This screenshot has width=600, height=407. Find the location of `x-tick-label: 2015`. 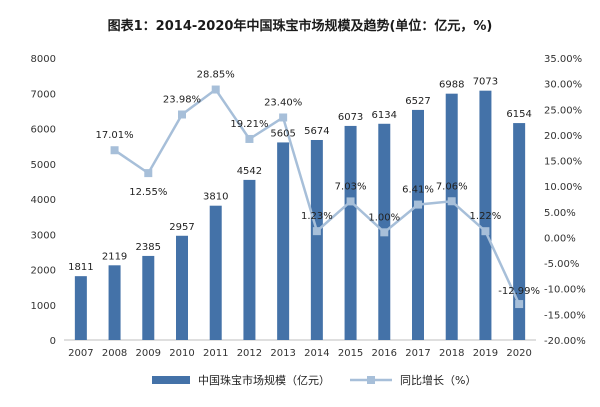

x-tick-label: 2015 is located at coordinates (350, 353).